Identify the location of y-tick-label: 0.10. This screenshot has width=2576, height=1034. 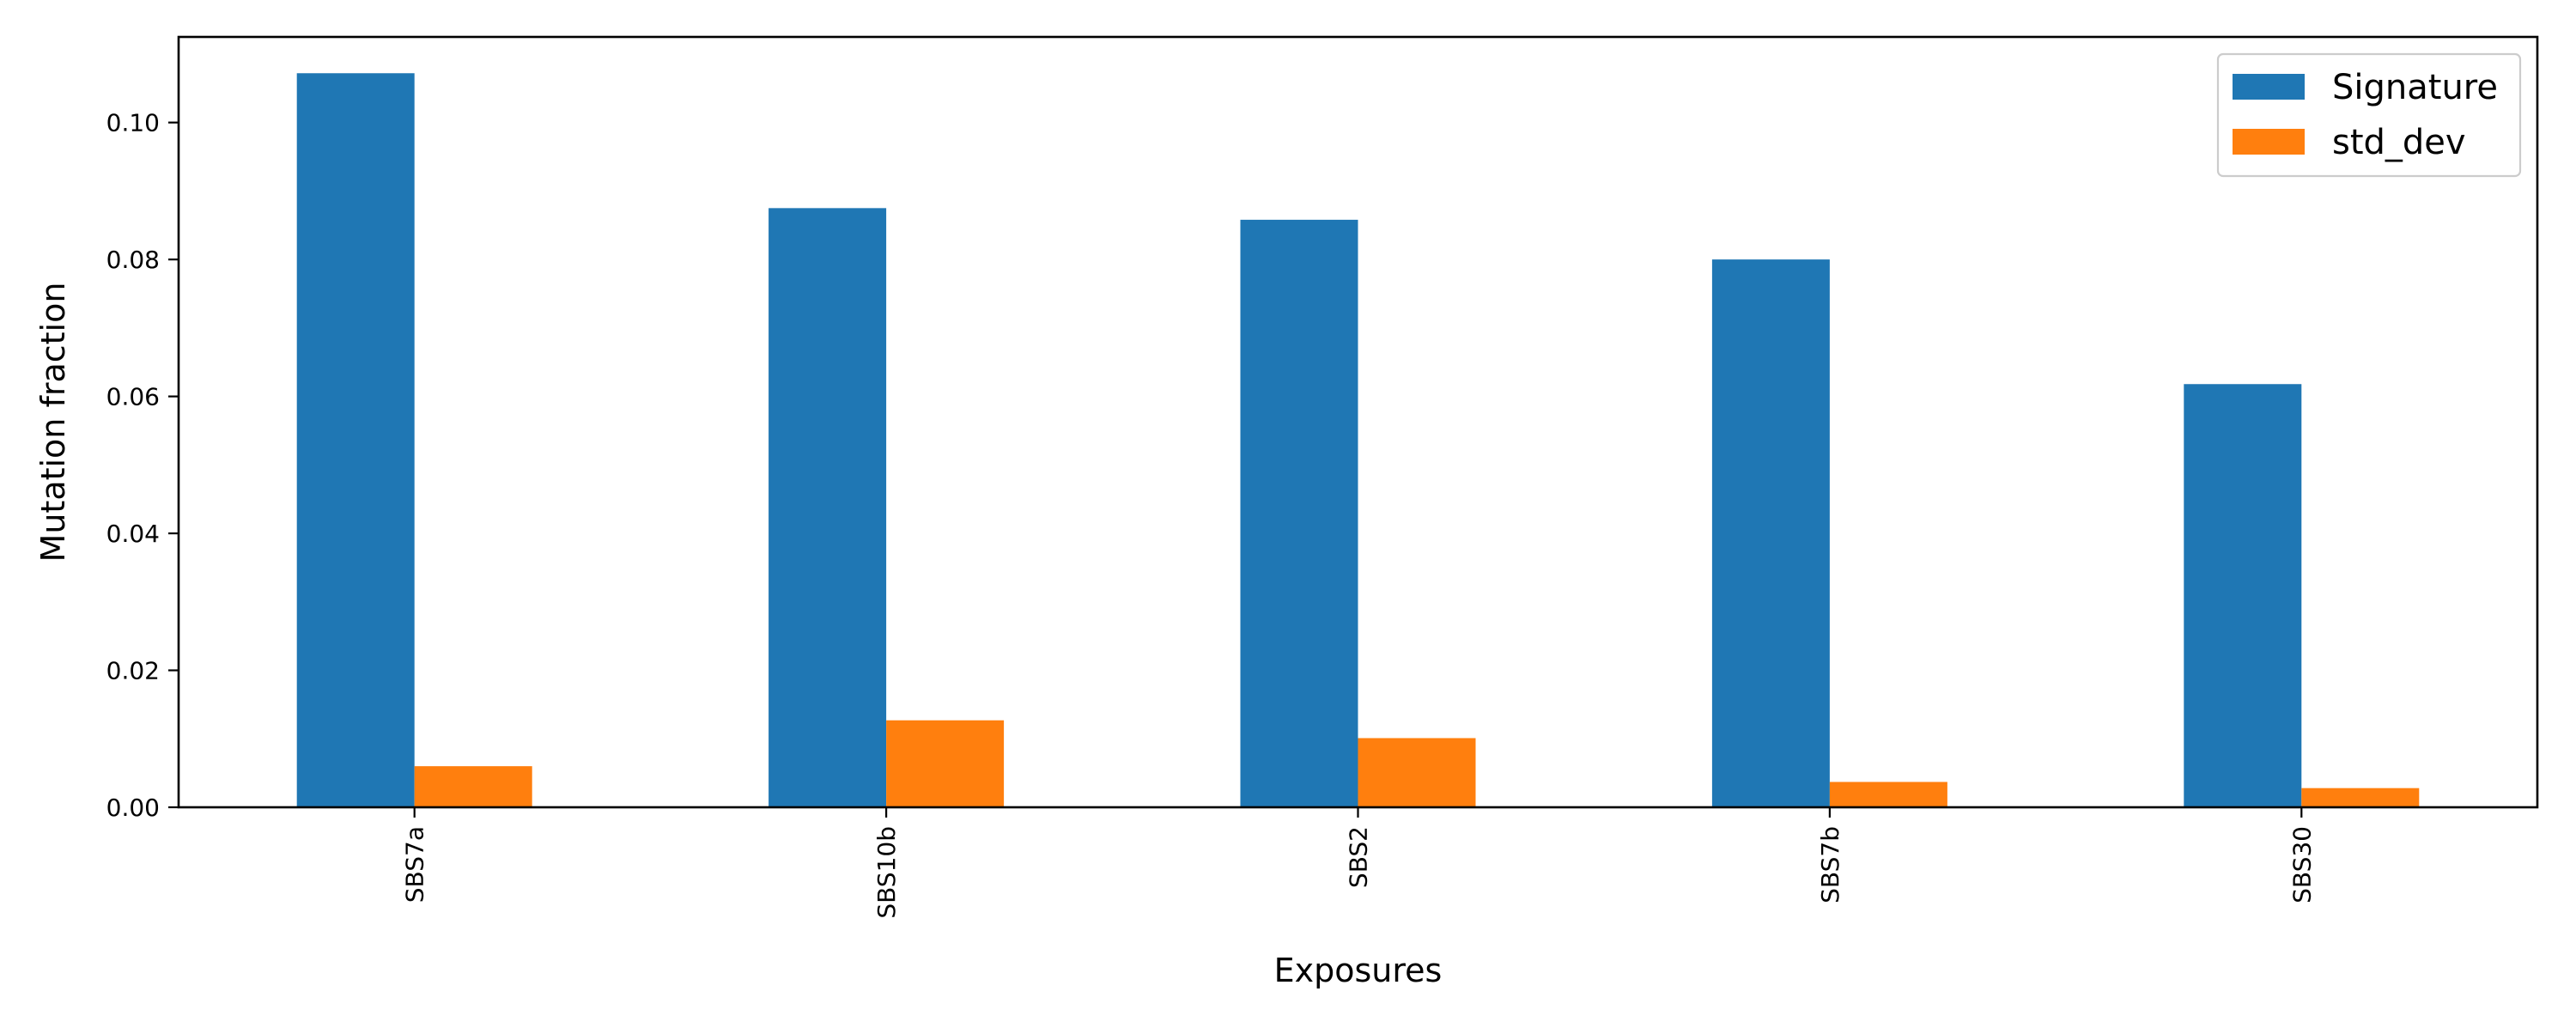
(133, 123).